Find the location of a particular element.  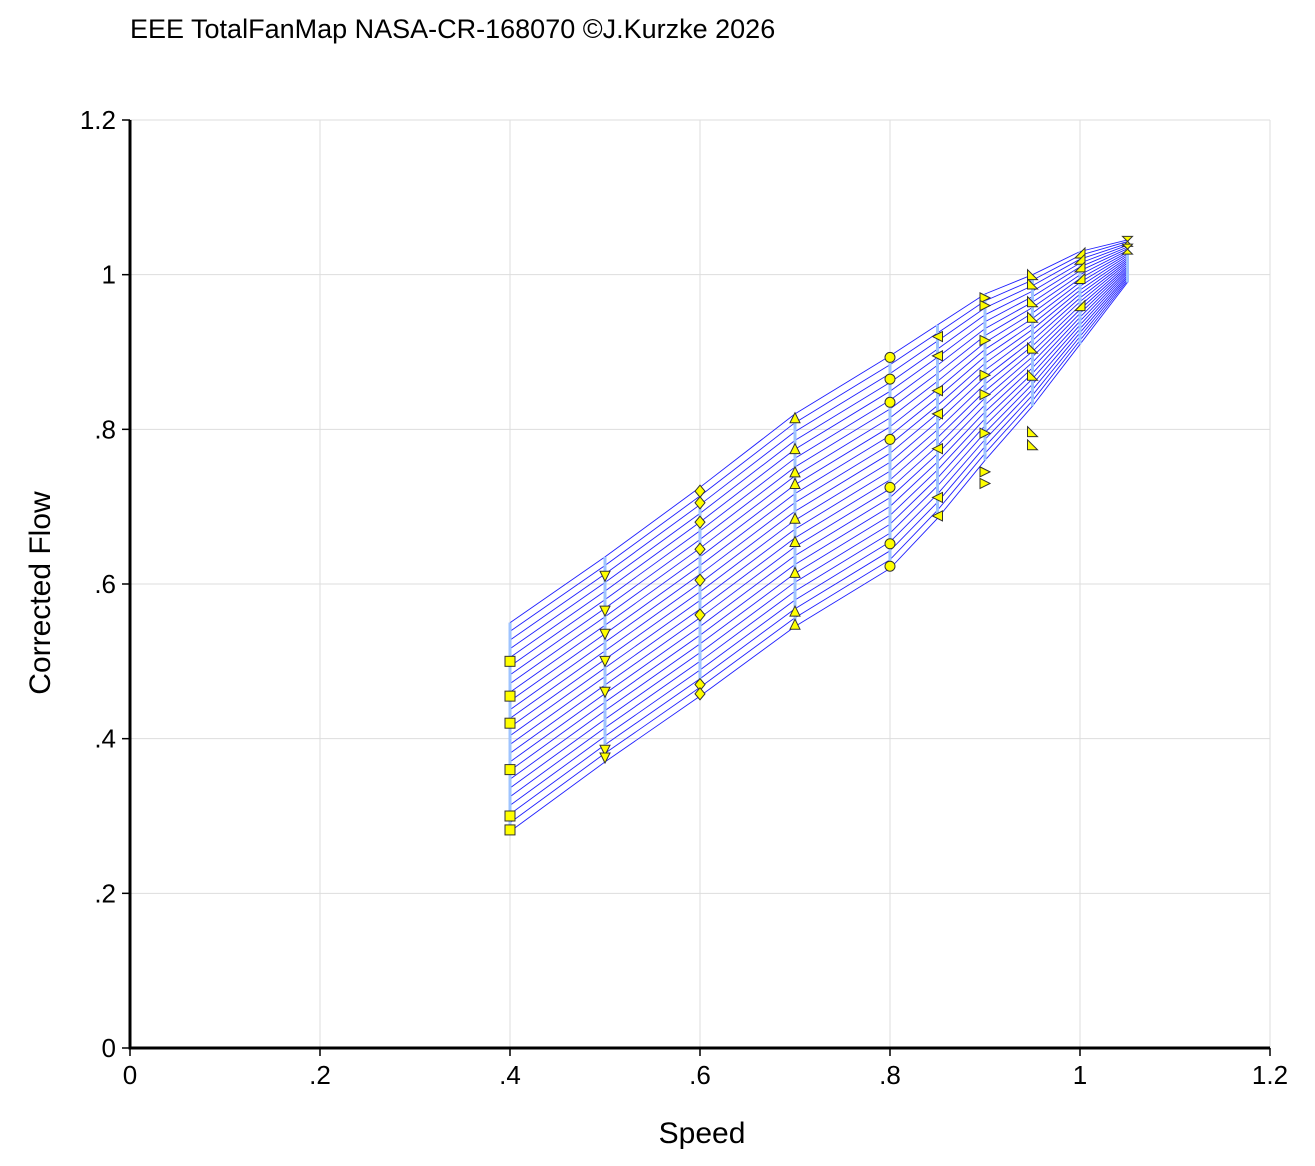

y-tick-label: .6 is located at coordinates (105, 584).